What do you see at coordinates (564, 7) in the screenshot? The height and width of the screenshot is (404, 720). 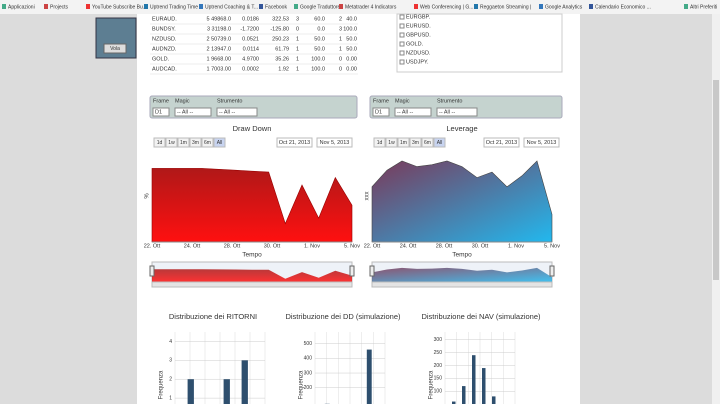 I see `bookmark: Google Analytics` at bounding box center [564, 7].